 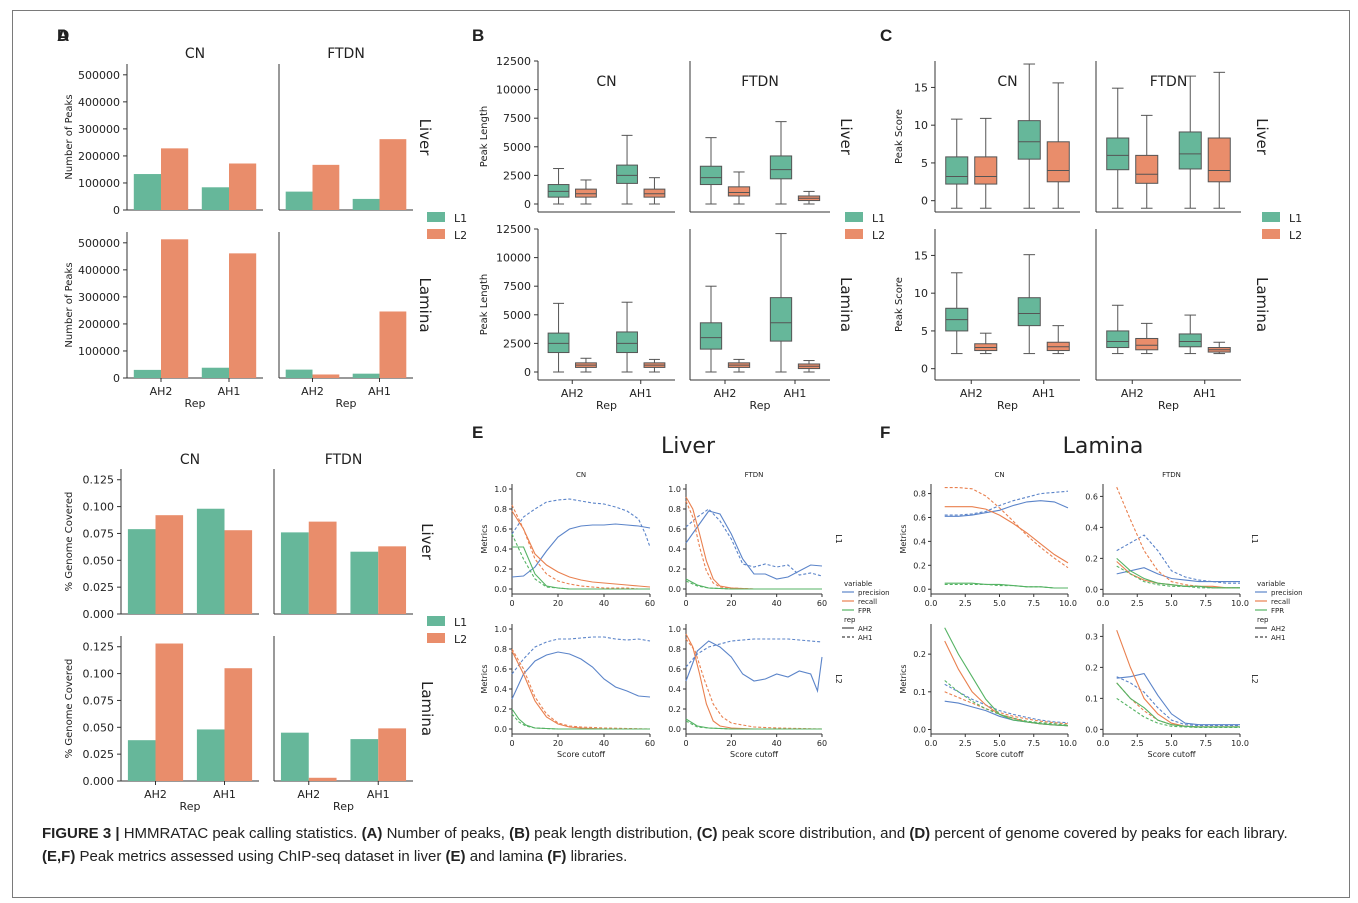 I want to click on panel-f-l2-ftdn-line-recall-ah2, so click(x=1178, y=679).